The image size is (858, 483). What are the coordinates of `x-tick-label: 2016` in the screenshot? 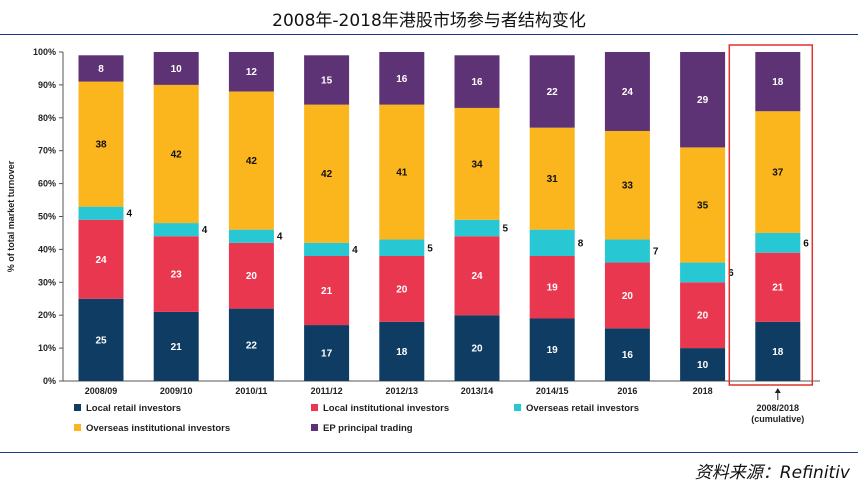 It's located at (627, 391).